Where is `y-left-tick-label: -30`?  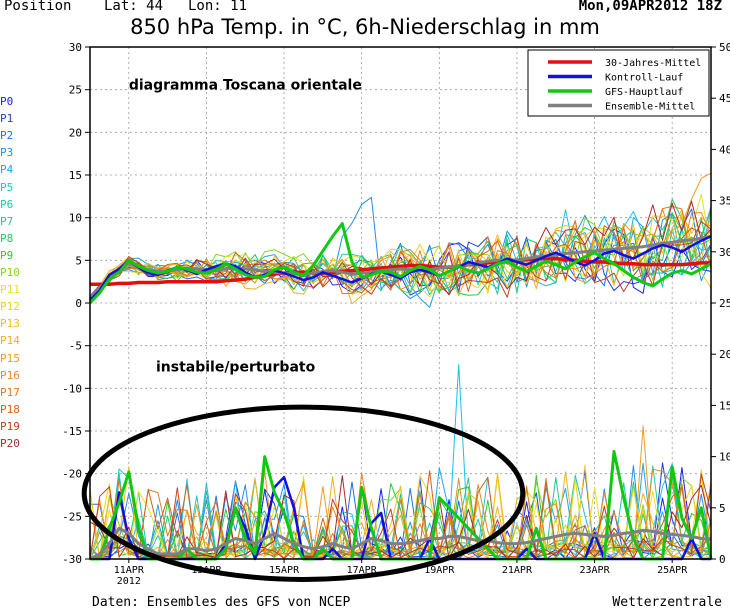
y-left-tick-label: -30 is located at coordinates (72, 559).